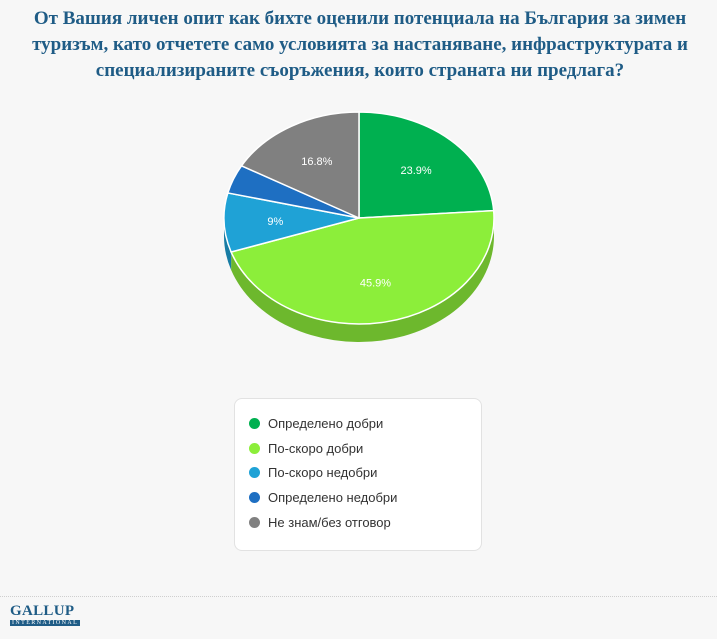 This screenshot has height=639, width=717. What do you see at coordinates (329, 523) in the screenshot?
I see `legend-label: Не знам/без отговор` at bounding box center [329, 523].